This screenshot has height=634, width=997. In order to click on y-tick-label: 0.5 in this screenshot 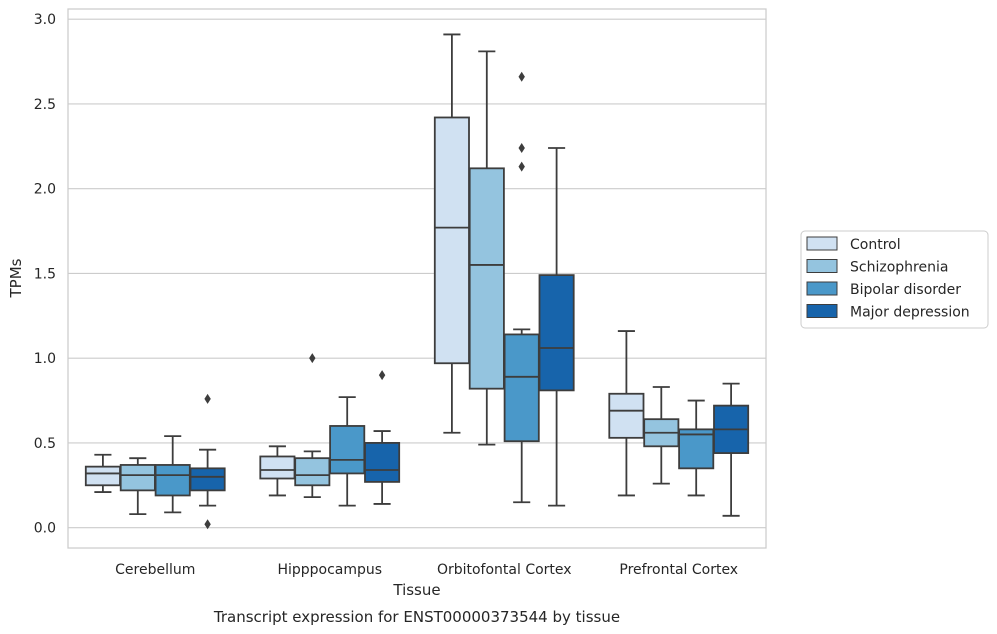, I will do `click(45, 444)`.